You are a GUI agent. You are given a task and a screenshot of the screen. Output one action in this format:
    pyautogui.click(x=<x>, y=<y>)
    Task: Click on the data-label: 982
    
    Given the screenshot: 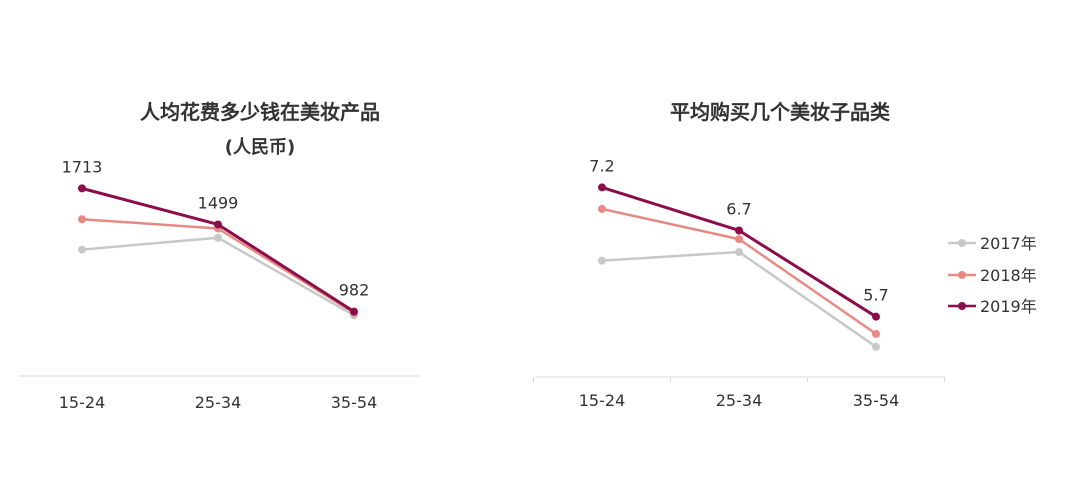 What is the action you would take?
    pyautogui.click(x=354, y=290)
    